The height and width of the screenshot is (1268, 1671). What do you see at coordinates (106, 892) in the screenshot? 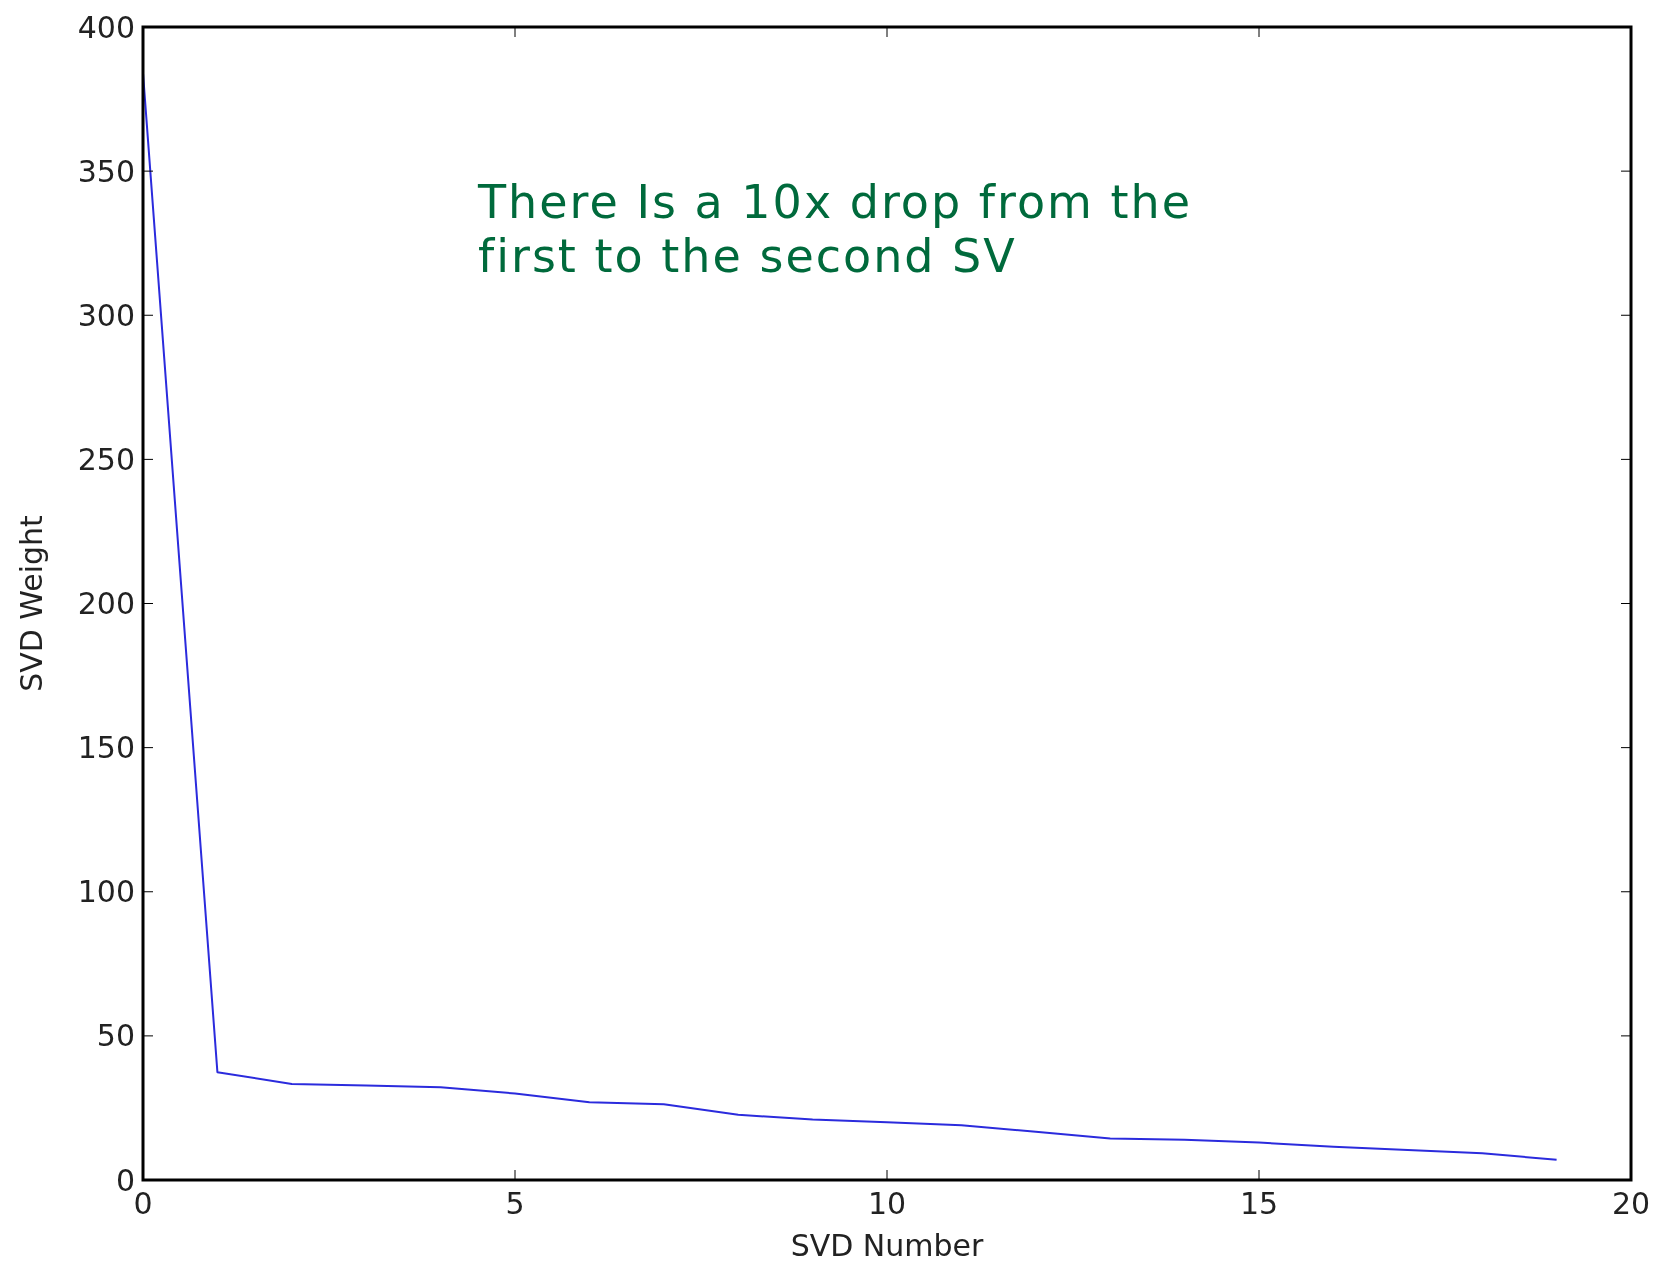
I see `y-tick-label: 100` at bounding box center [106, 892].